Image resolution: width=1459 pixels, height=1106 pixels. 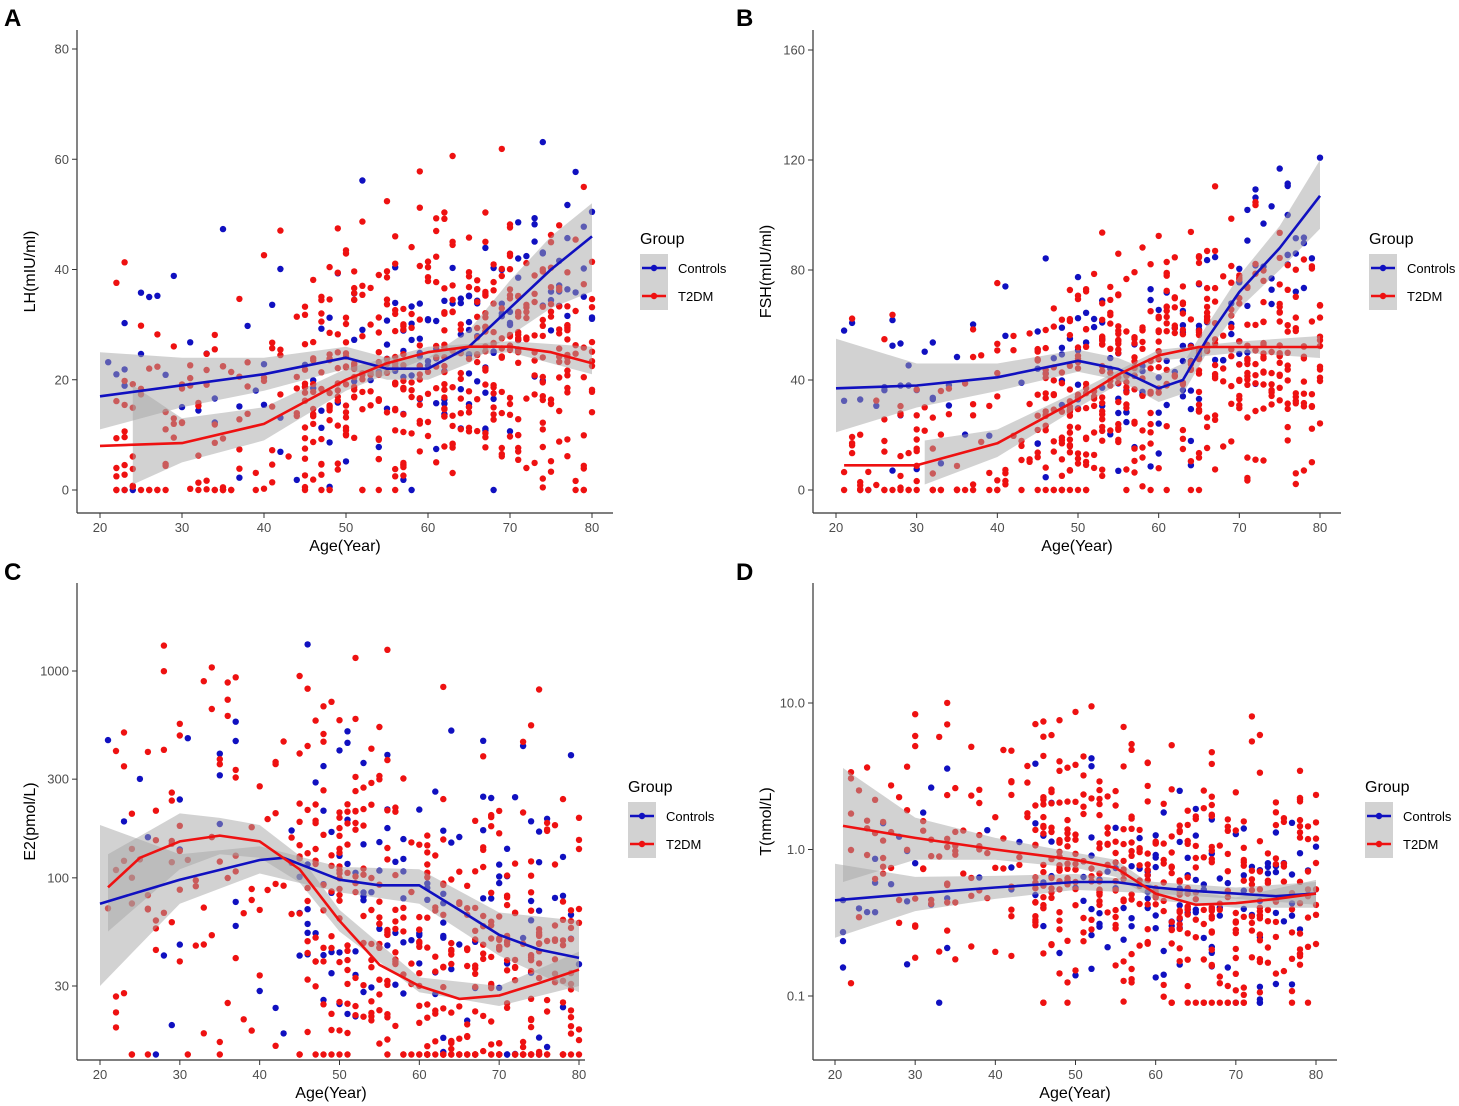 What do you see at coordinates (1383, 296) in the screenshot?
I see `legend-key-point` at bounding box center [1383, 296].